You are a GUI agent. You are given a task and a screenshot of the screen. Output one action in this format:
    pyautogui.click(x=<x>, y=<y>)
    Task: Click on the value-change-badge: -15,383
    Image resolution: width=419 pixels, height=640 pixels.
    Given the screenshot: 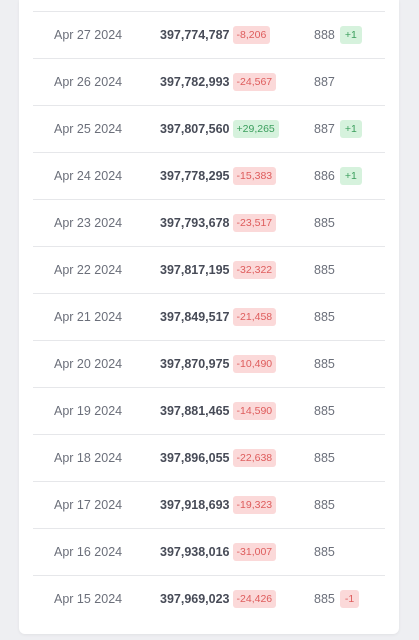 What is the action you would take?
    pyautogui.click(x=254, y=176)
    